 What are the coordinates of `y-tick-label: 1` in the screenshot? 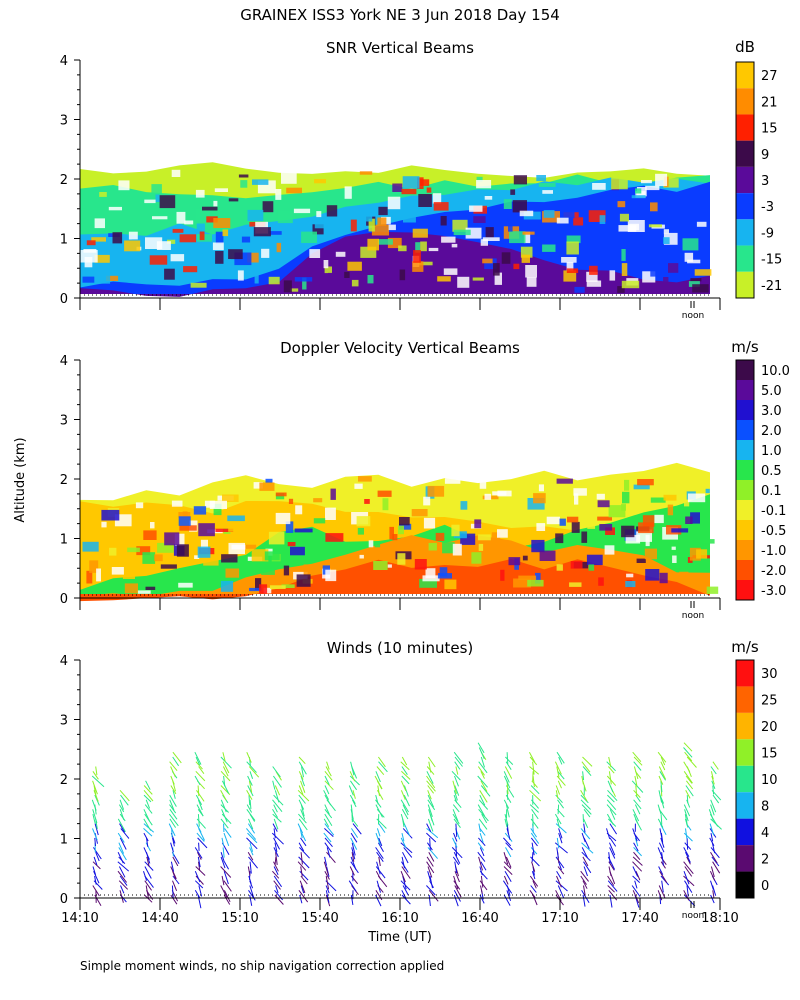 It's located at (64, 540).